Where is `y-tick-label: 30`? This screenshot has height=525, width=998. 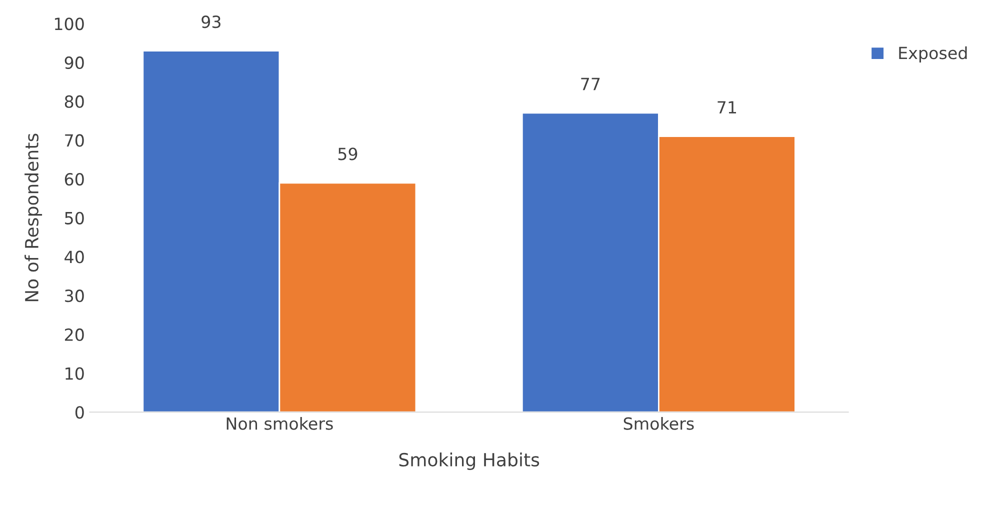 y-tick-label: 30 is located at coordinates (74, 296).